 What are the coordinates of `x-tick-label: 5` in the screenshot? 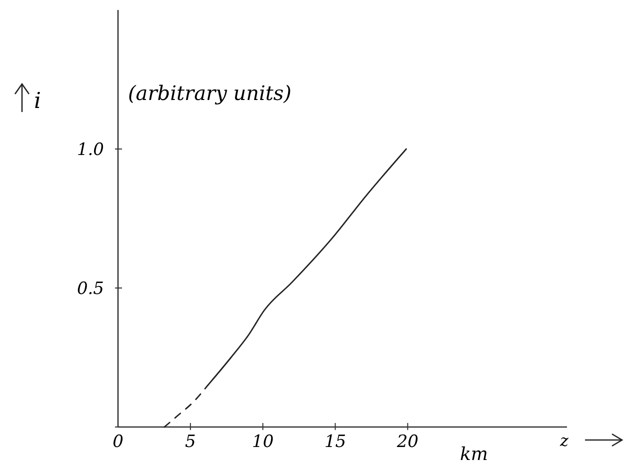 It's located at (190, 442).